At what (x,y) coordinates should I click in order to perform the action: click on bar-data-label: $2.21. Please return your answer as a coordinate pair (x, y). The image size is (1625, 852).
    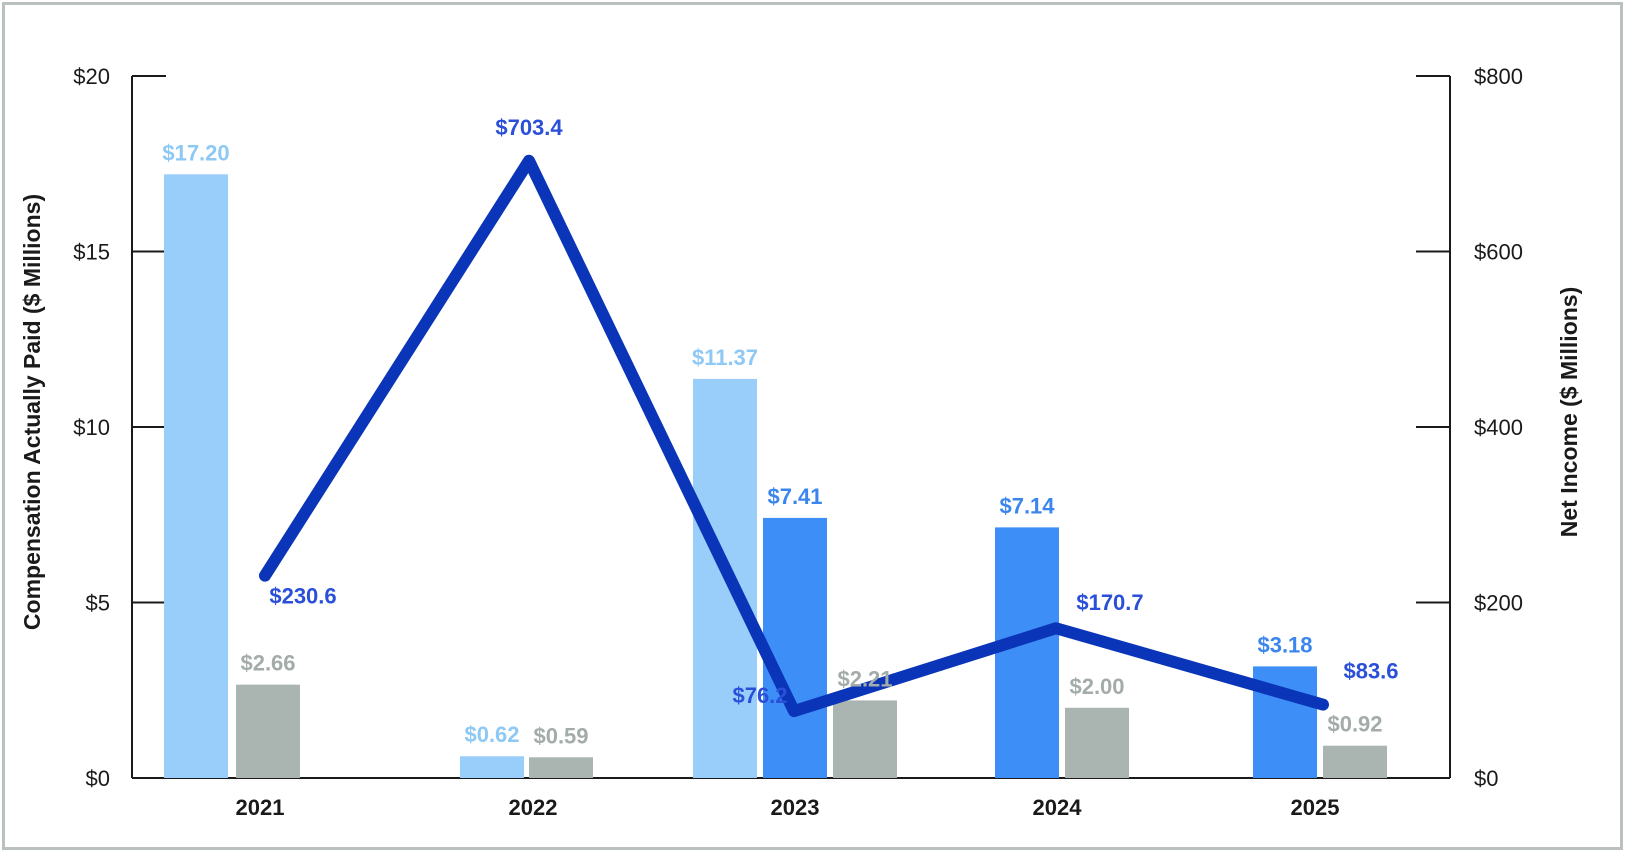
    Looking at the image, I should click on (864, 678).